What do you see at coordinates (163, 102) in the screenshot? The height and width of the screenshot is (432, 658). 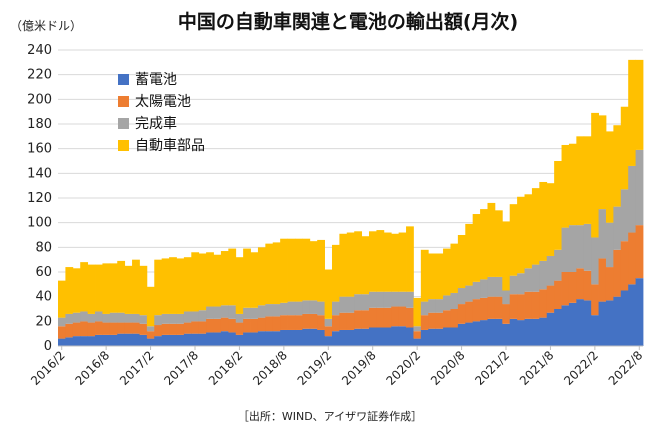 I see `legend-label-solar: 太陽電池` at bounding box center [163, 102].